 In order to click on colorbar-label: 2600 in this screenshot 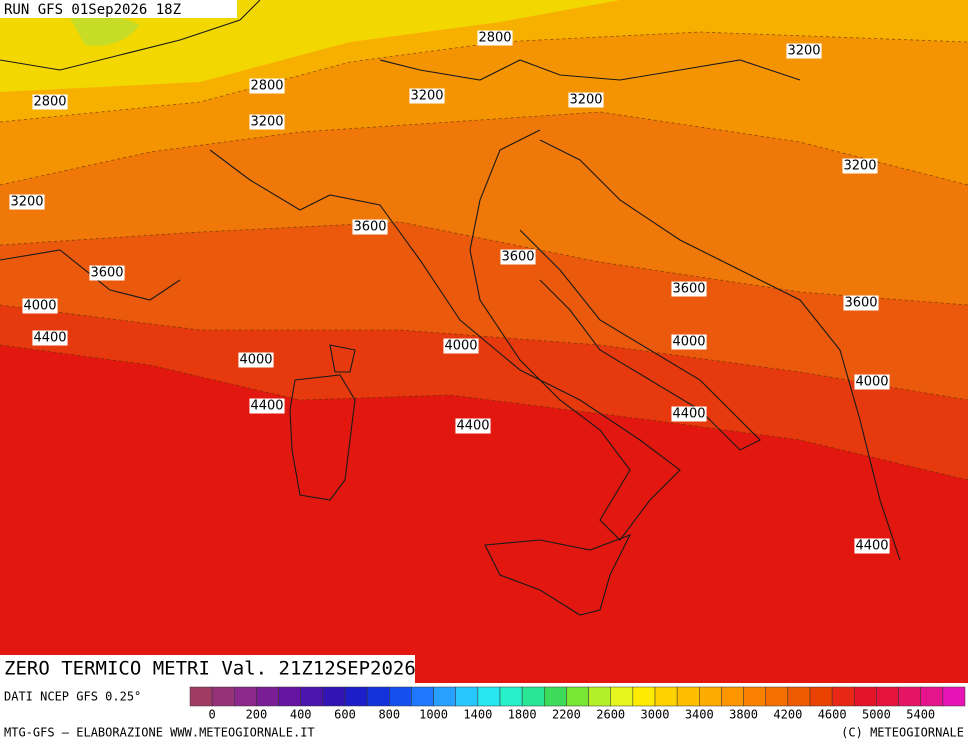, I will do `click(610, 715)`.